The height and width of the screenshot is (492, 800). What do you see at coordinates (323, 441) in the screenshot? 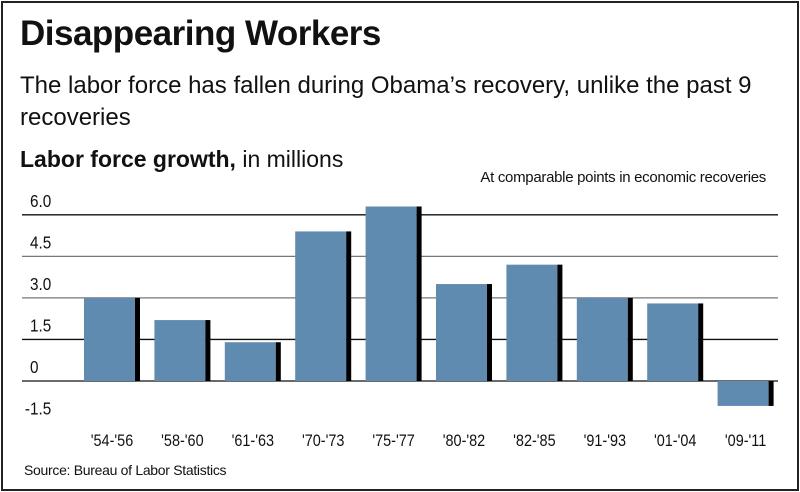
I see `x-tick-label: '70-'73` at bounding box center [323, 441].